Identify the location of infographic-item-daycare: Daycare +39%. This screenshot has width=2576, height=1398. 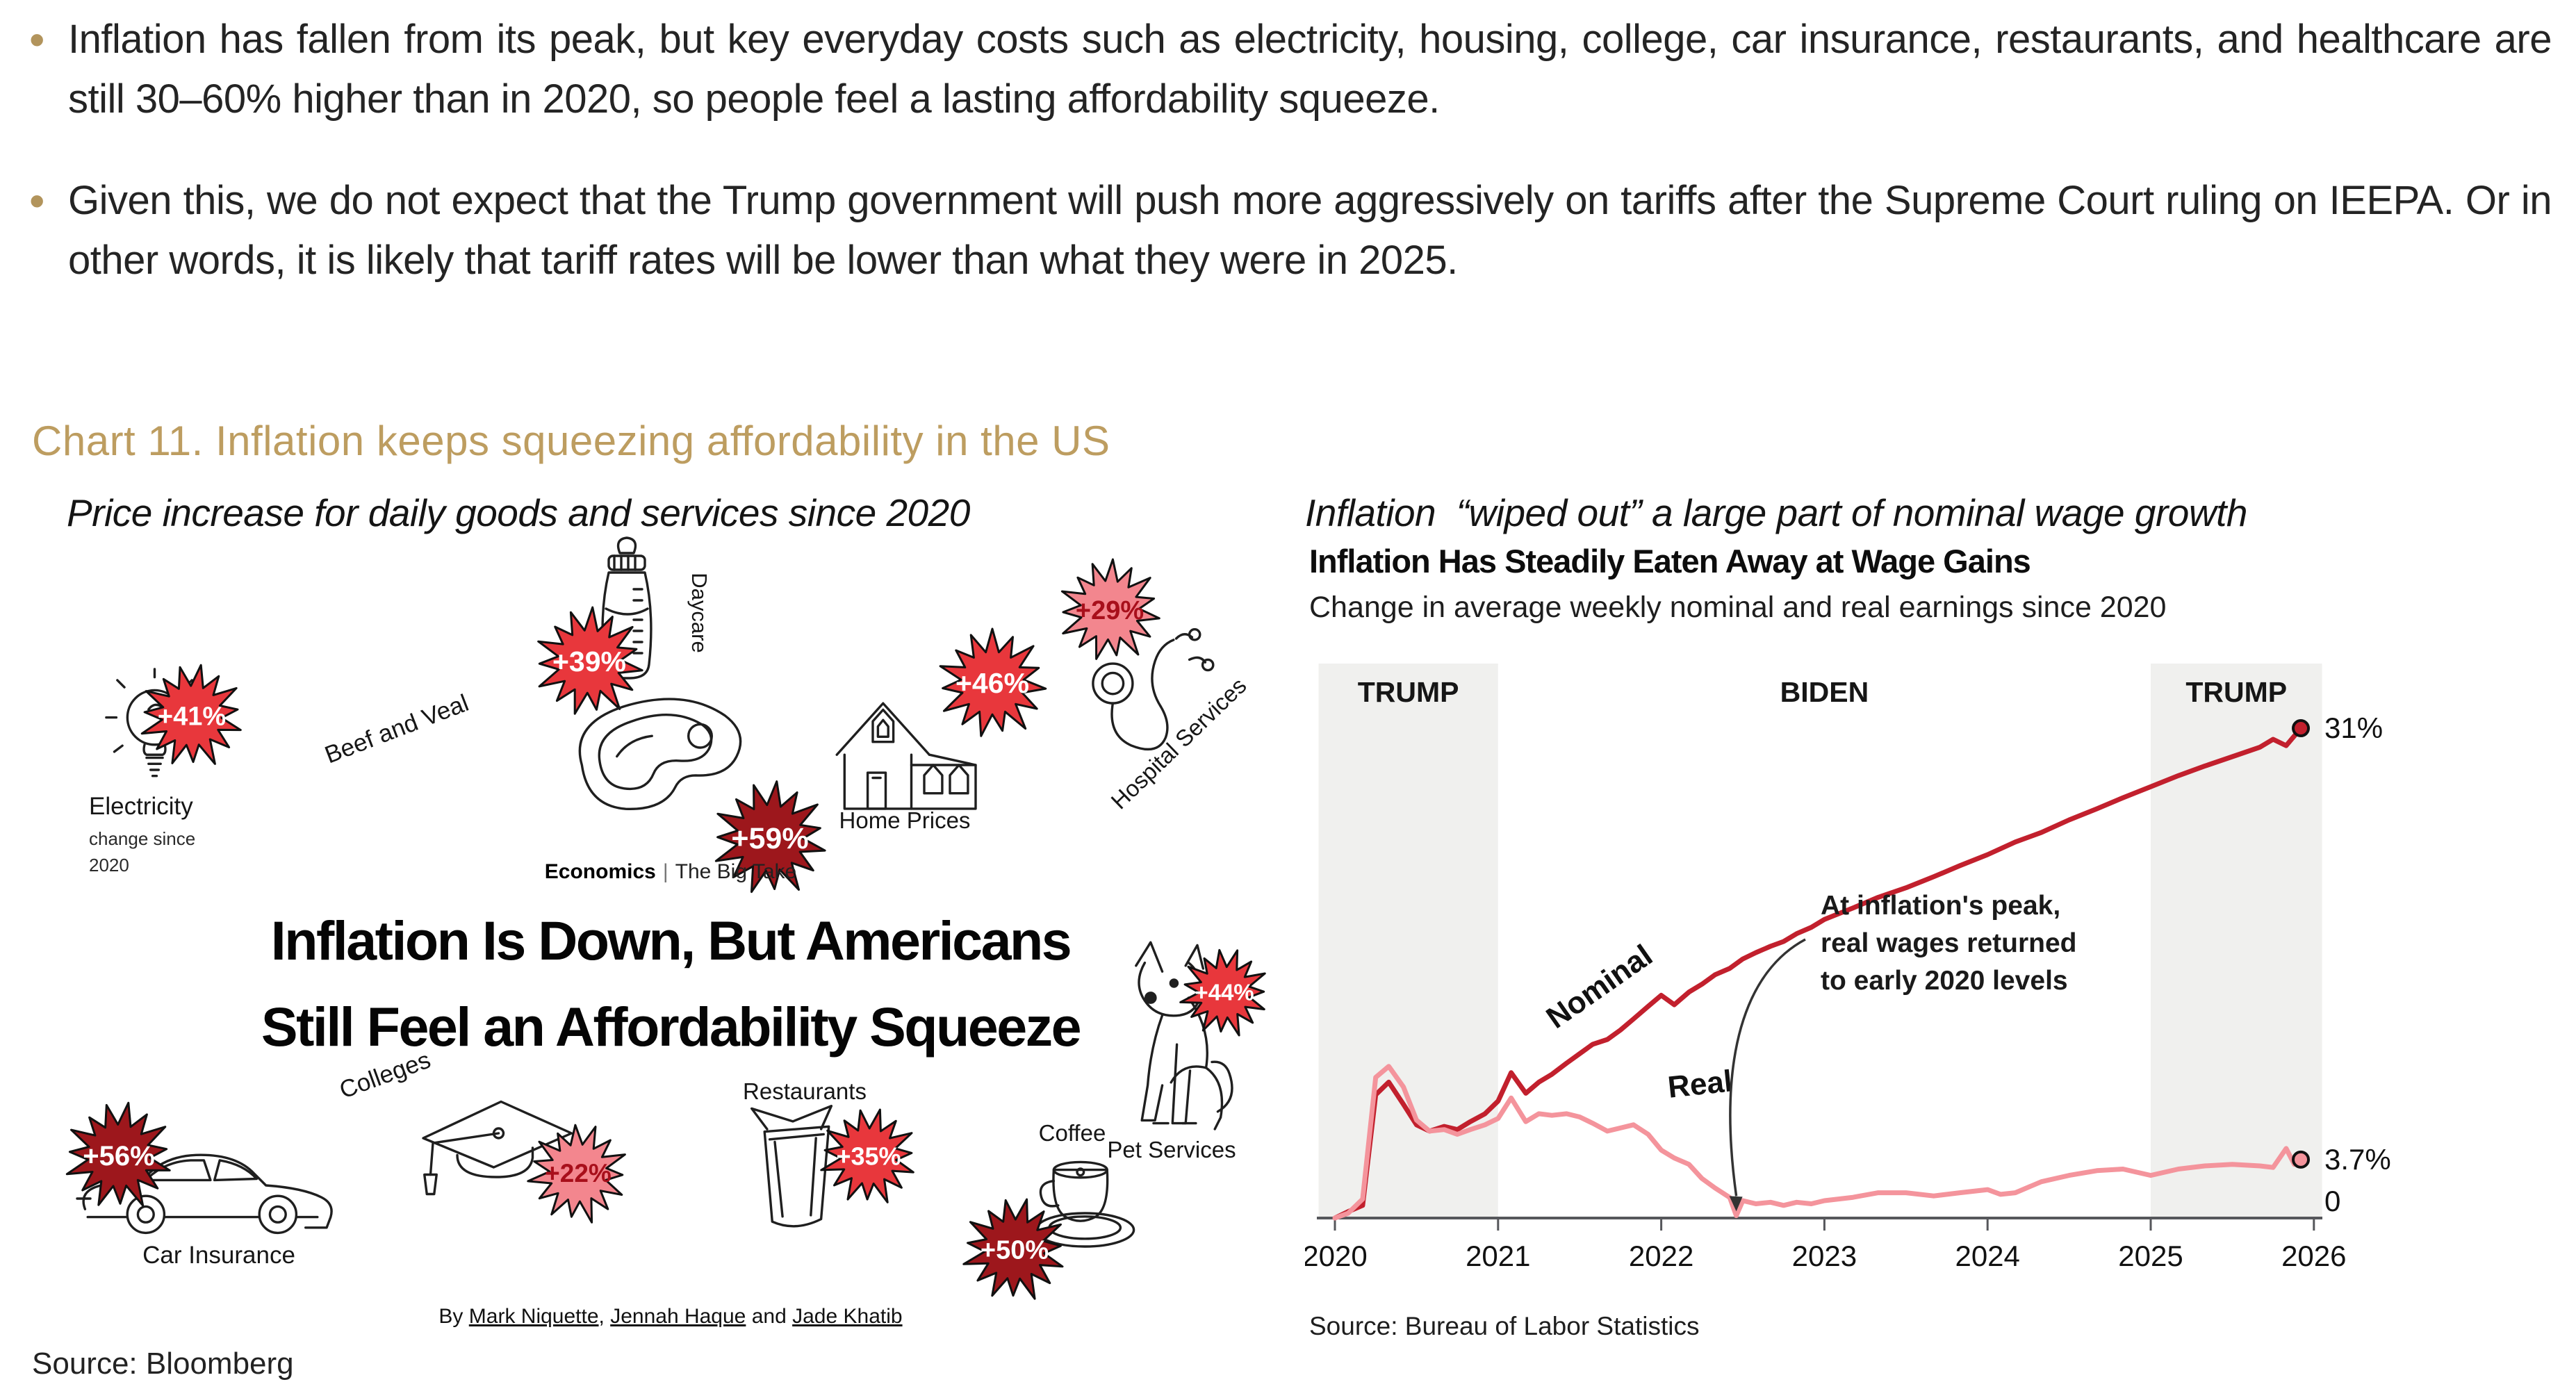
(624, 626).